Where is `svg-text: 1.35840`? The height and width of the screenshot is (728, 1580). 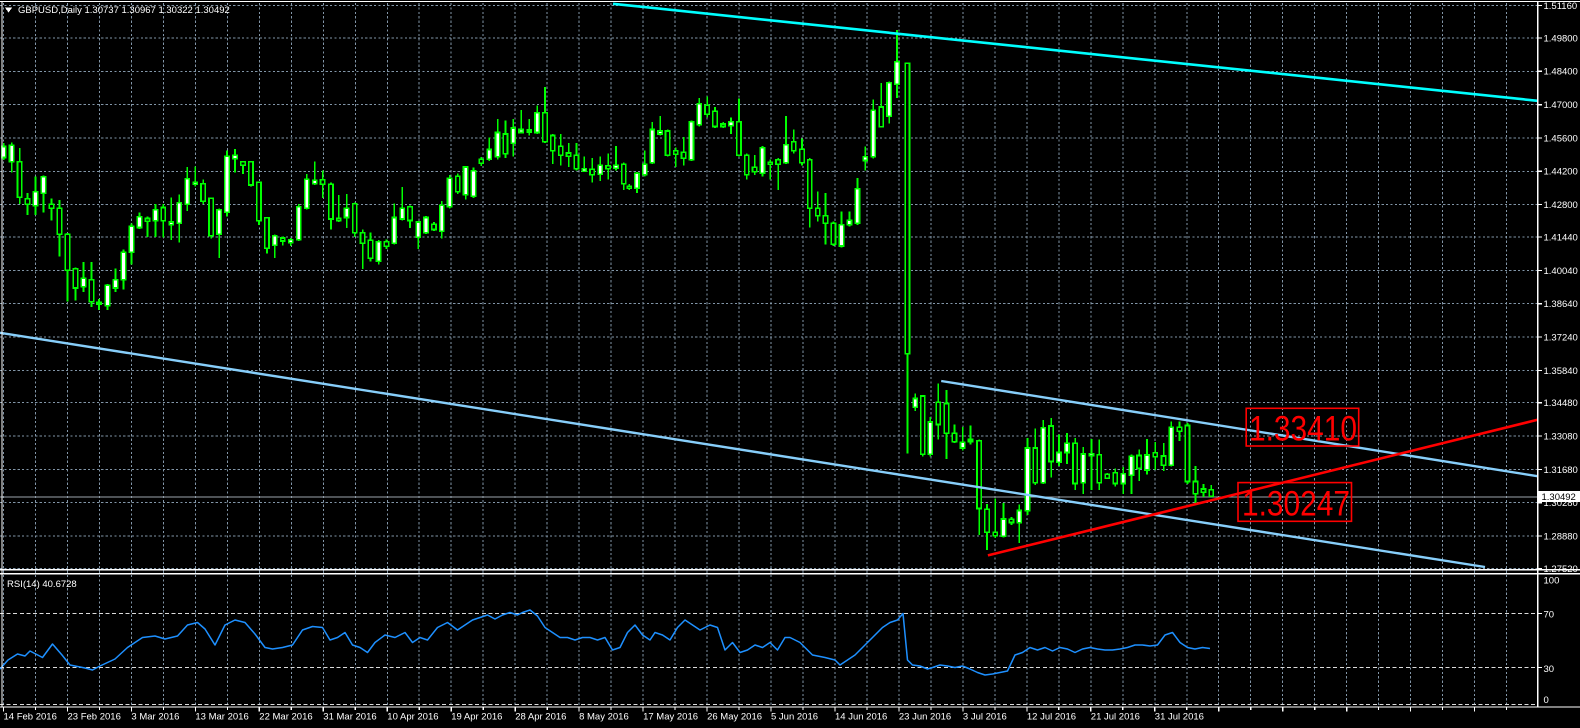
svg-text: 1.35840 is located at coordinates (1561, 371).